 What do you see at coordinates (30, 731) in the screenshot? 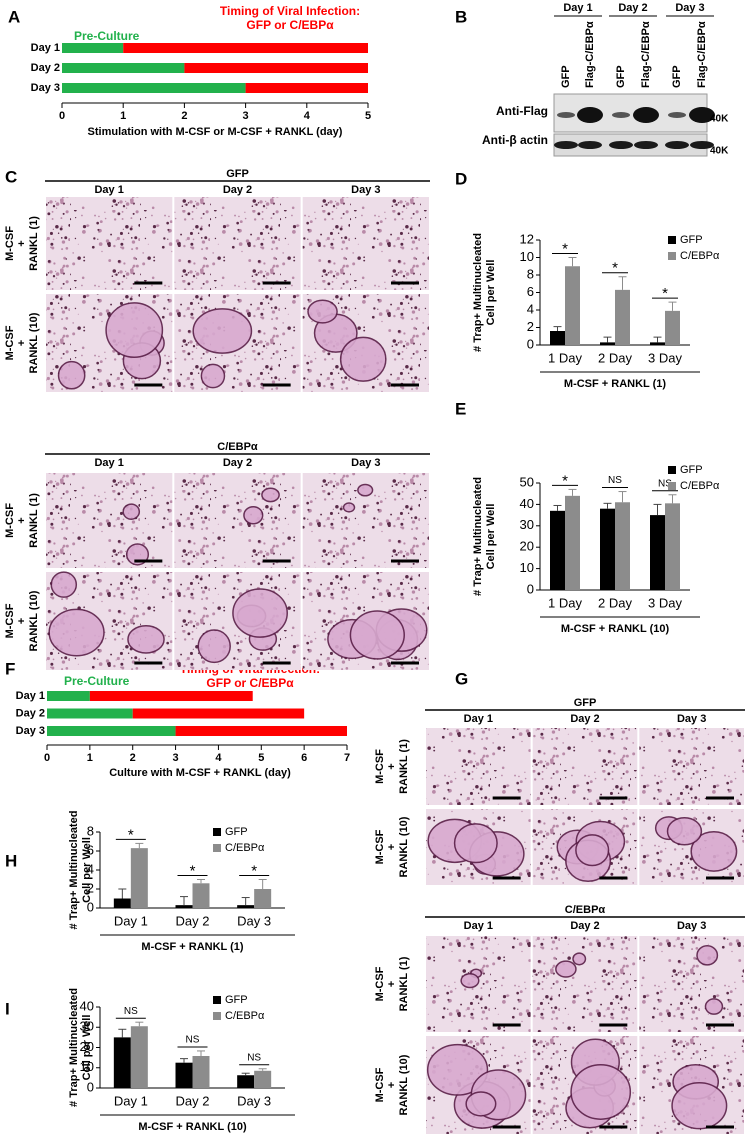
I see `row-label: Day 3` at bounding box center [30, 731].